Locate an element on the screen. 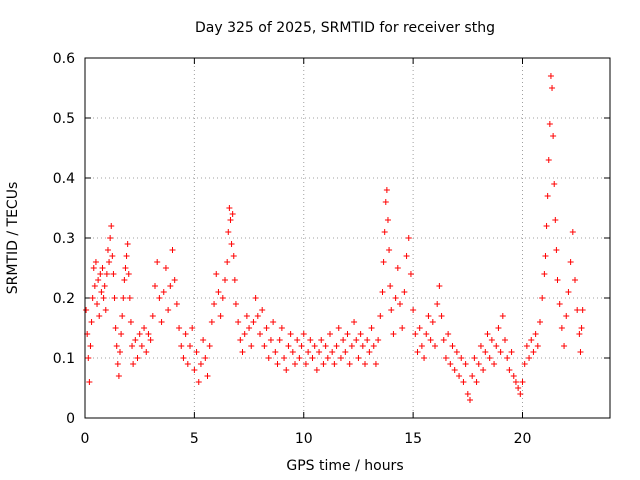 This screenshot has width=640, height=480. y-tick-label: 0 is located at coordinates (70, 419).